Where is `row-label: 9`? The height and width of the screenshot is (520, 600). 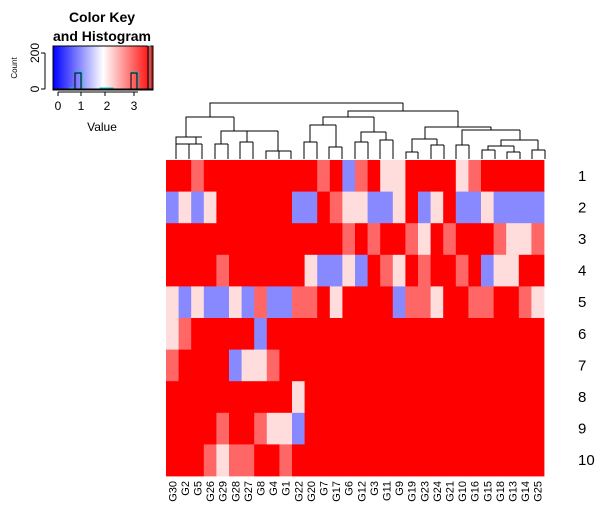 row-label: 9 is located at coordinates (582, 429).